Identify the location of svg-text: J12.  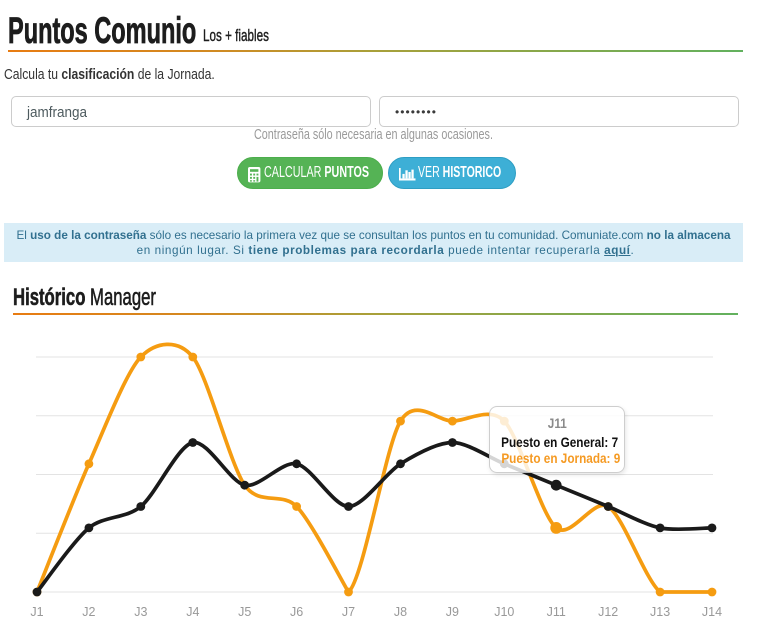
(608, 612).